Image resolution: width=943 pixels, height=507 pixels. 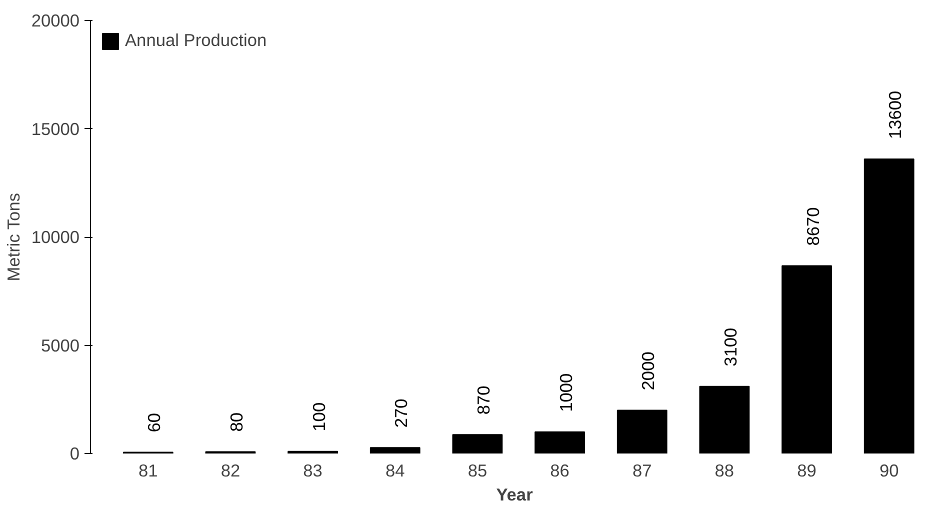 What do you see at coordinates (154, 422) in the screenshot?
I see `data-label: 60` at bounding box center [154, 422].